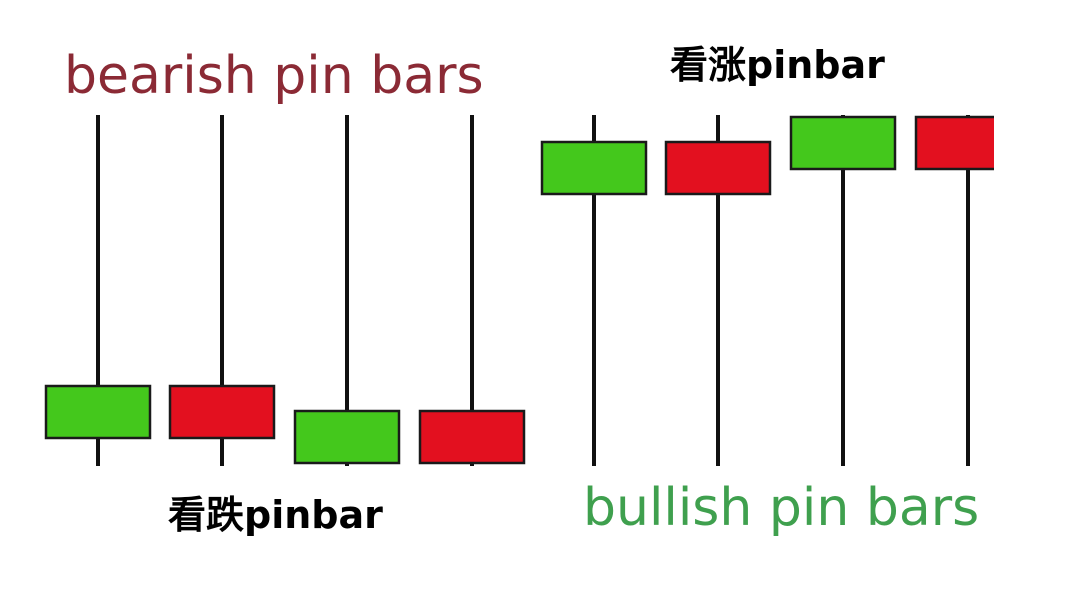 The height and width of the screenshot is (595, 1080). What do you see at coordinates (594, 168) in the screenshot?
I see `bullish-candle-1-body-green` at bounding box center [594, 168].